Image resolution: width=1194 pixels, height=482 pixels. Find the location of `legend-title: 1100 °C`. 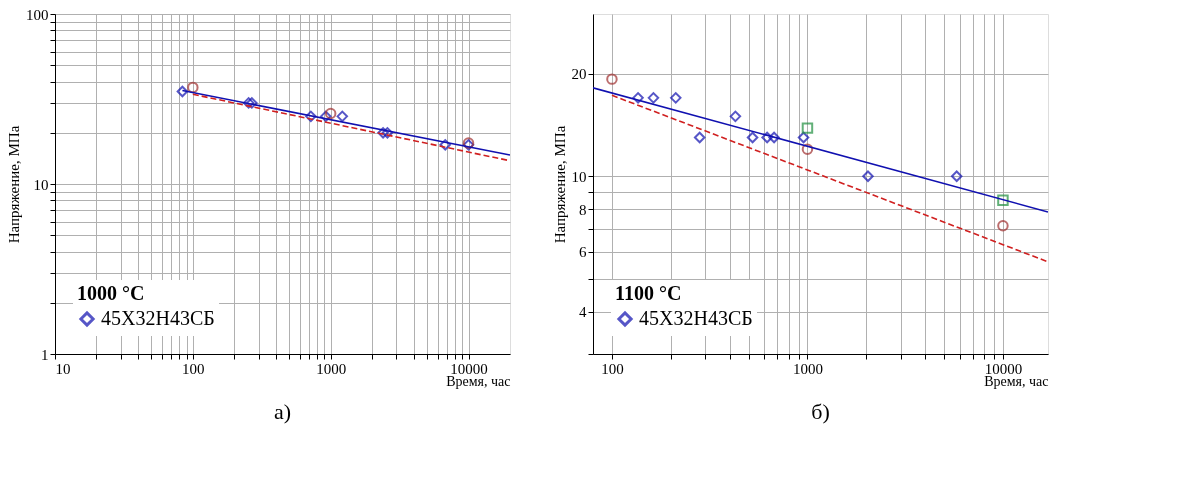

legend-title: 1100 °C is located at coordinates (648, 293).